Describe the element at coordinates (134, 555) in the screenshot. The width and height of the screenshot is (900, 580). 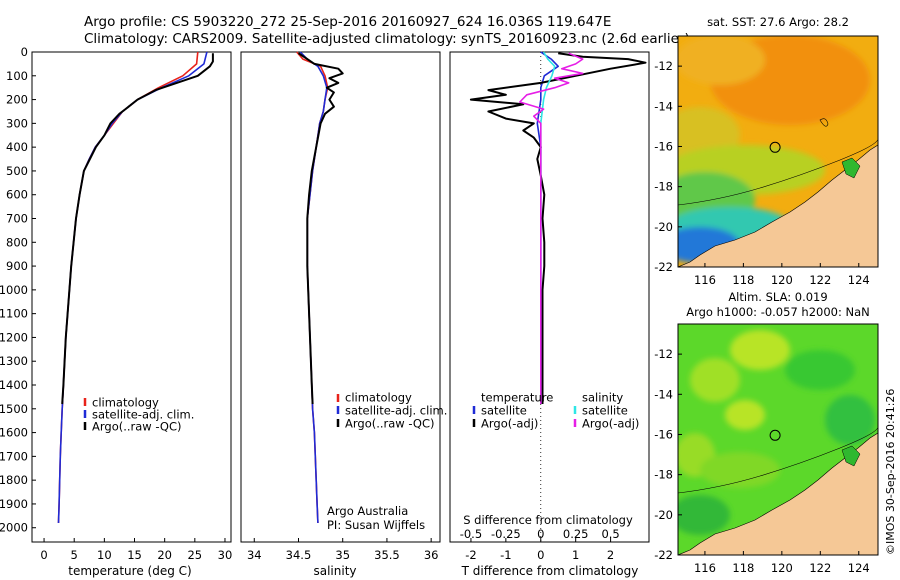
I see `x-tick-label: 15` at that location.